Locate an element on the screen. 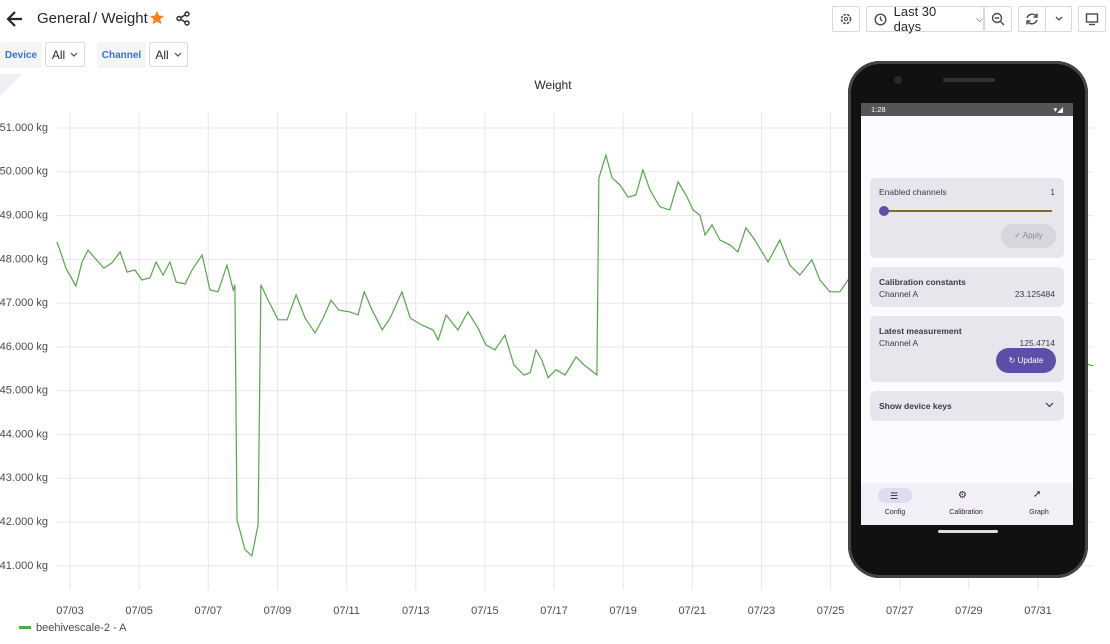  speaker is located at coordinates (969, 80).